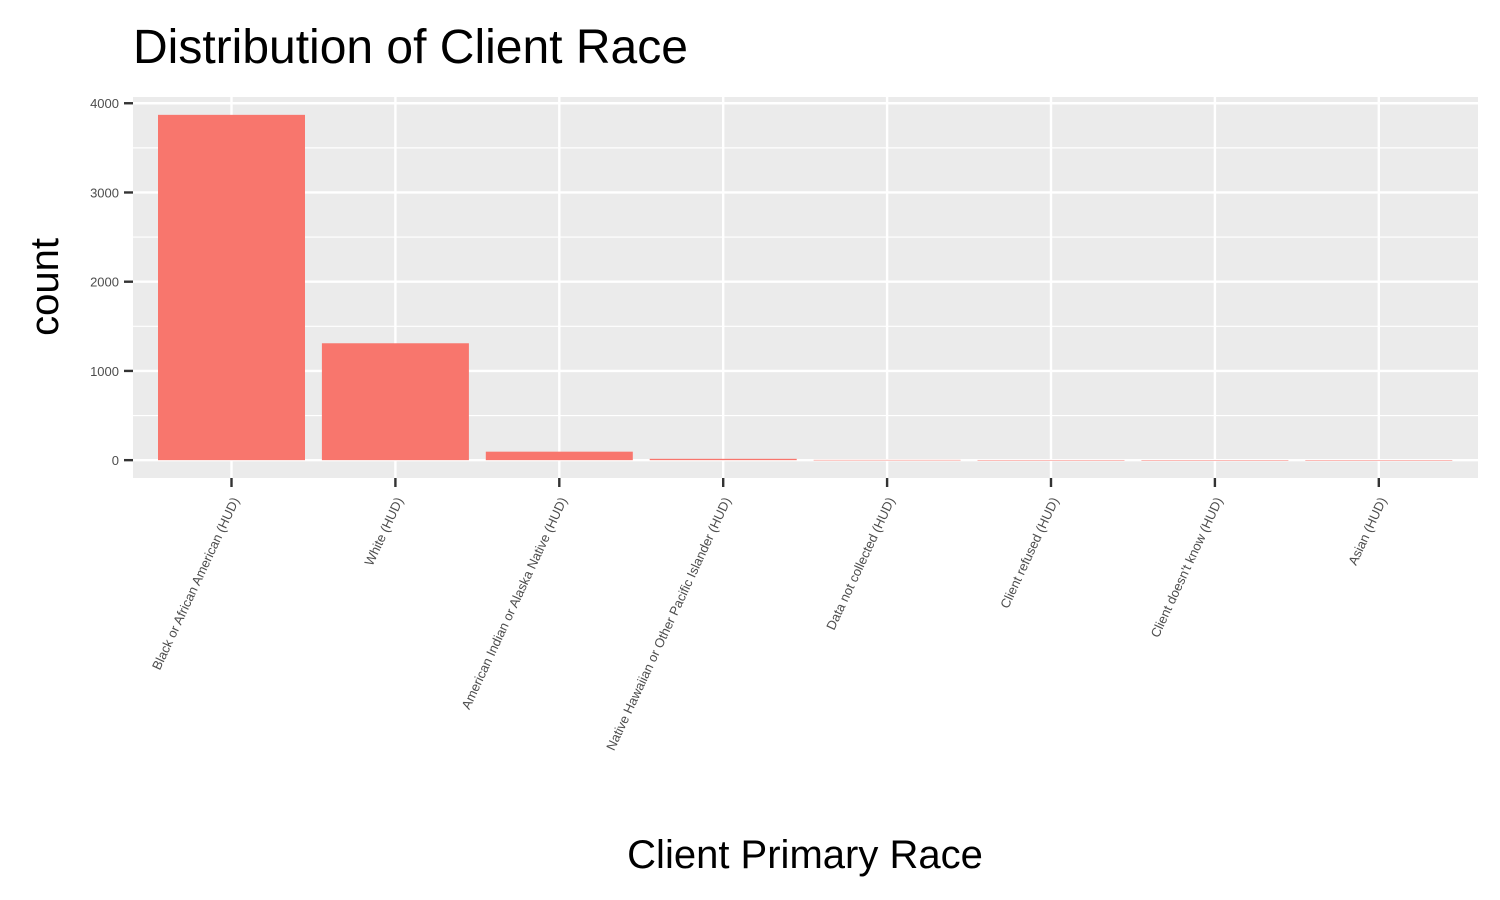 The height and width of the screenshot is (900, 1500). What do you see at coordinates (1367, 531) in the screenshot?
I see `x-tick-label: Asian (HUD)` at bounding box center [1367, 531].